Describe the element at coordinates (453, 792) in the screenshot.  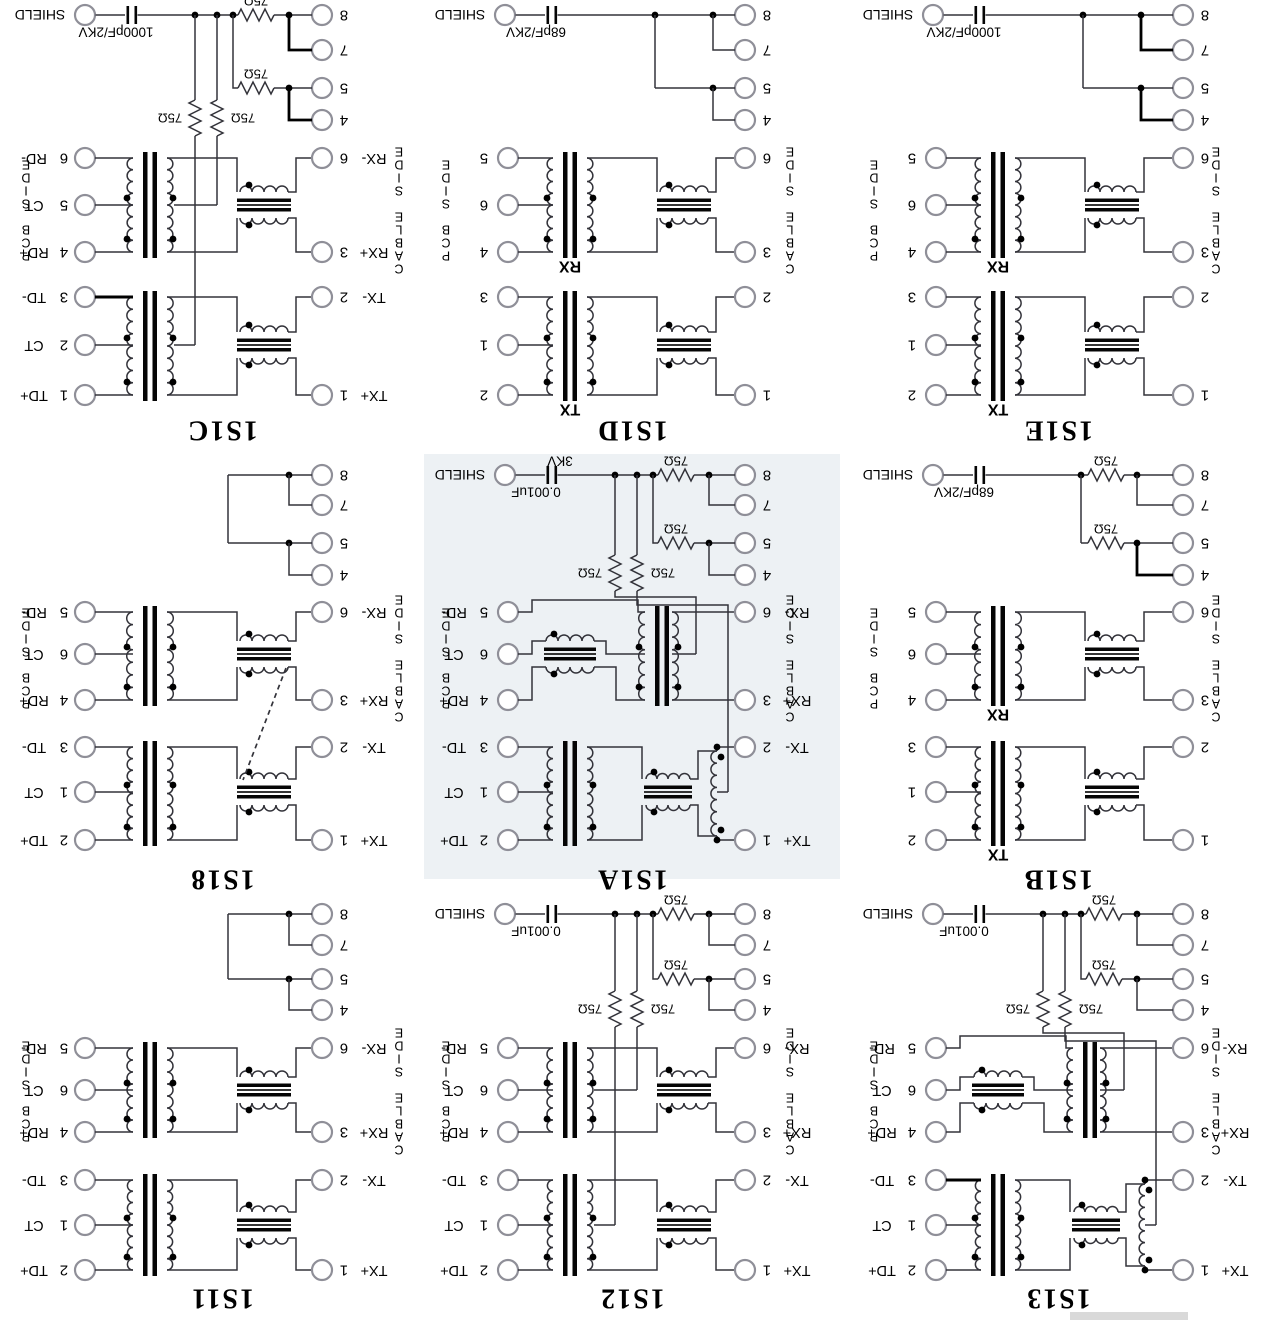
I see `pin-function: CT` at that location.